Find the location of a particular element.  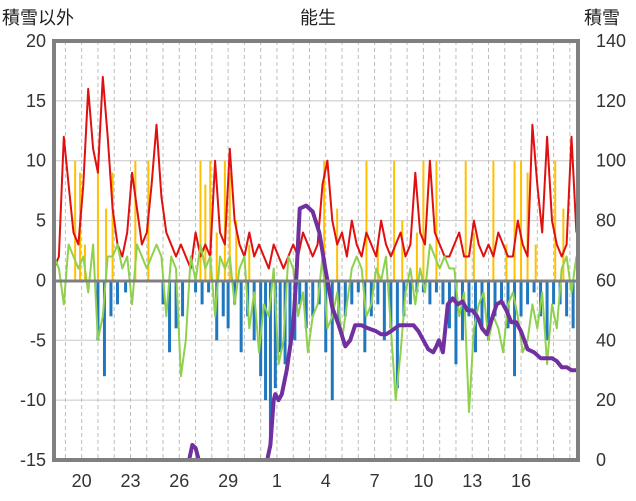

left-tick-label: 0 is located at coordinates (41, 280).